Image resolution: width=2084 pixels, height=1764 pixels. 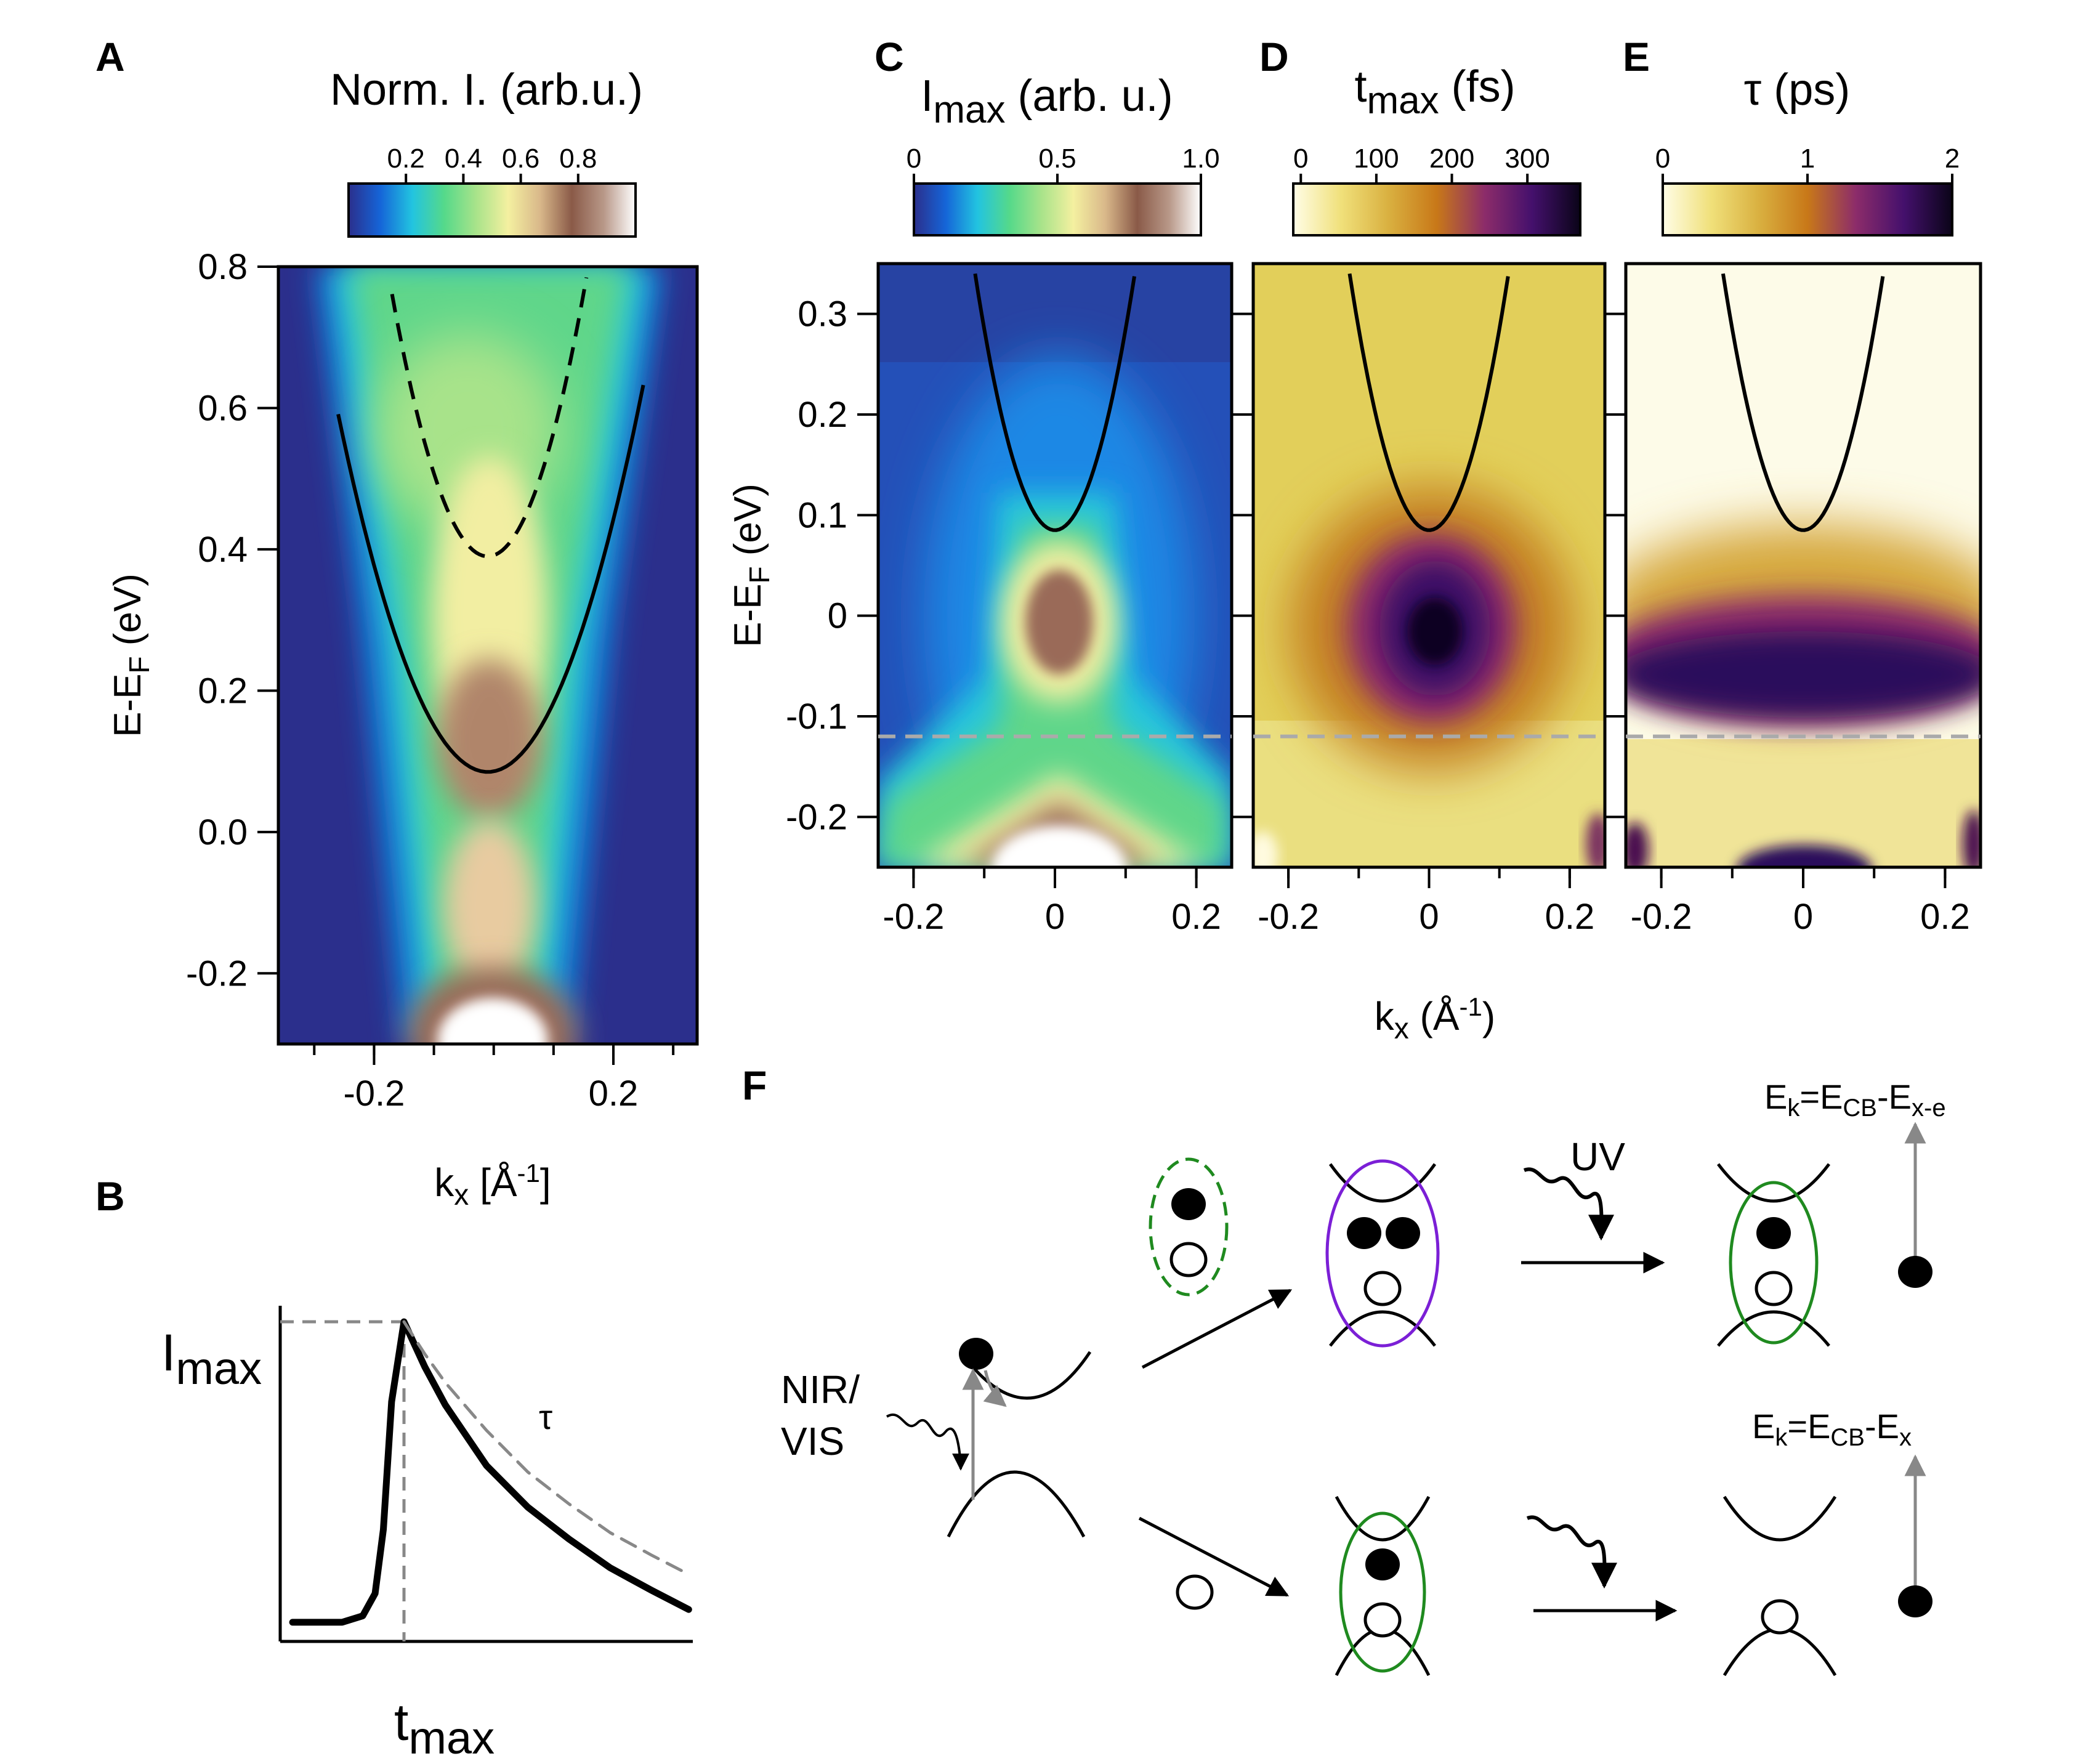 What do you see at coordinates (1188, 1204) in the screenshot?
I see `free-exciton-electron` at bounding box center [1188, 1204].